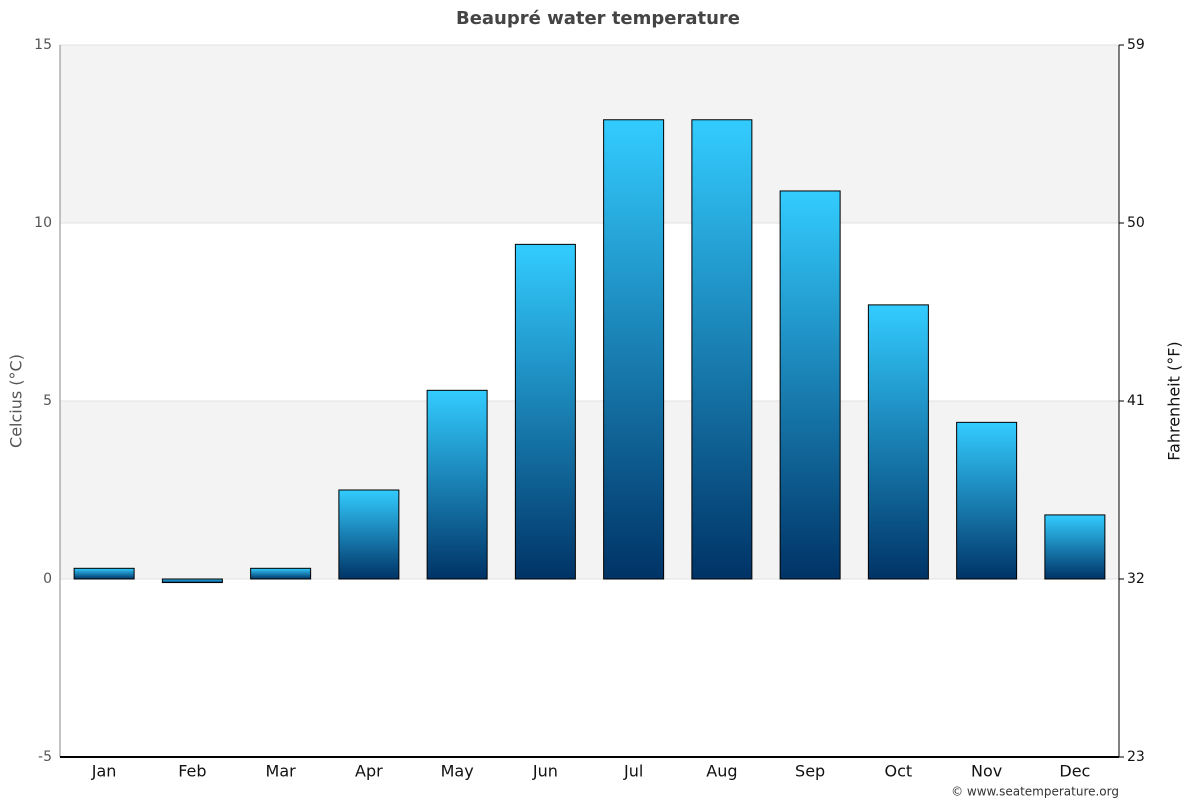  What do you see at coordinates (899, 771) in the screenshot?
I see `x-tick-label: Oct` at bounding box center [899, 771].